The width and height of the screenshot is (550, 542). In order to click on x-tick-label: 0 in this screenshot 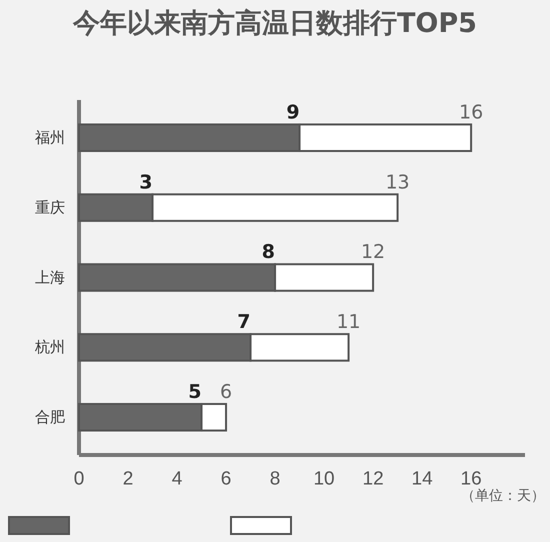, I will do `click(79, 479)`.